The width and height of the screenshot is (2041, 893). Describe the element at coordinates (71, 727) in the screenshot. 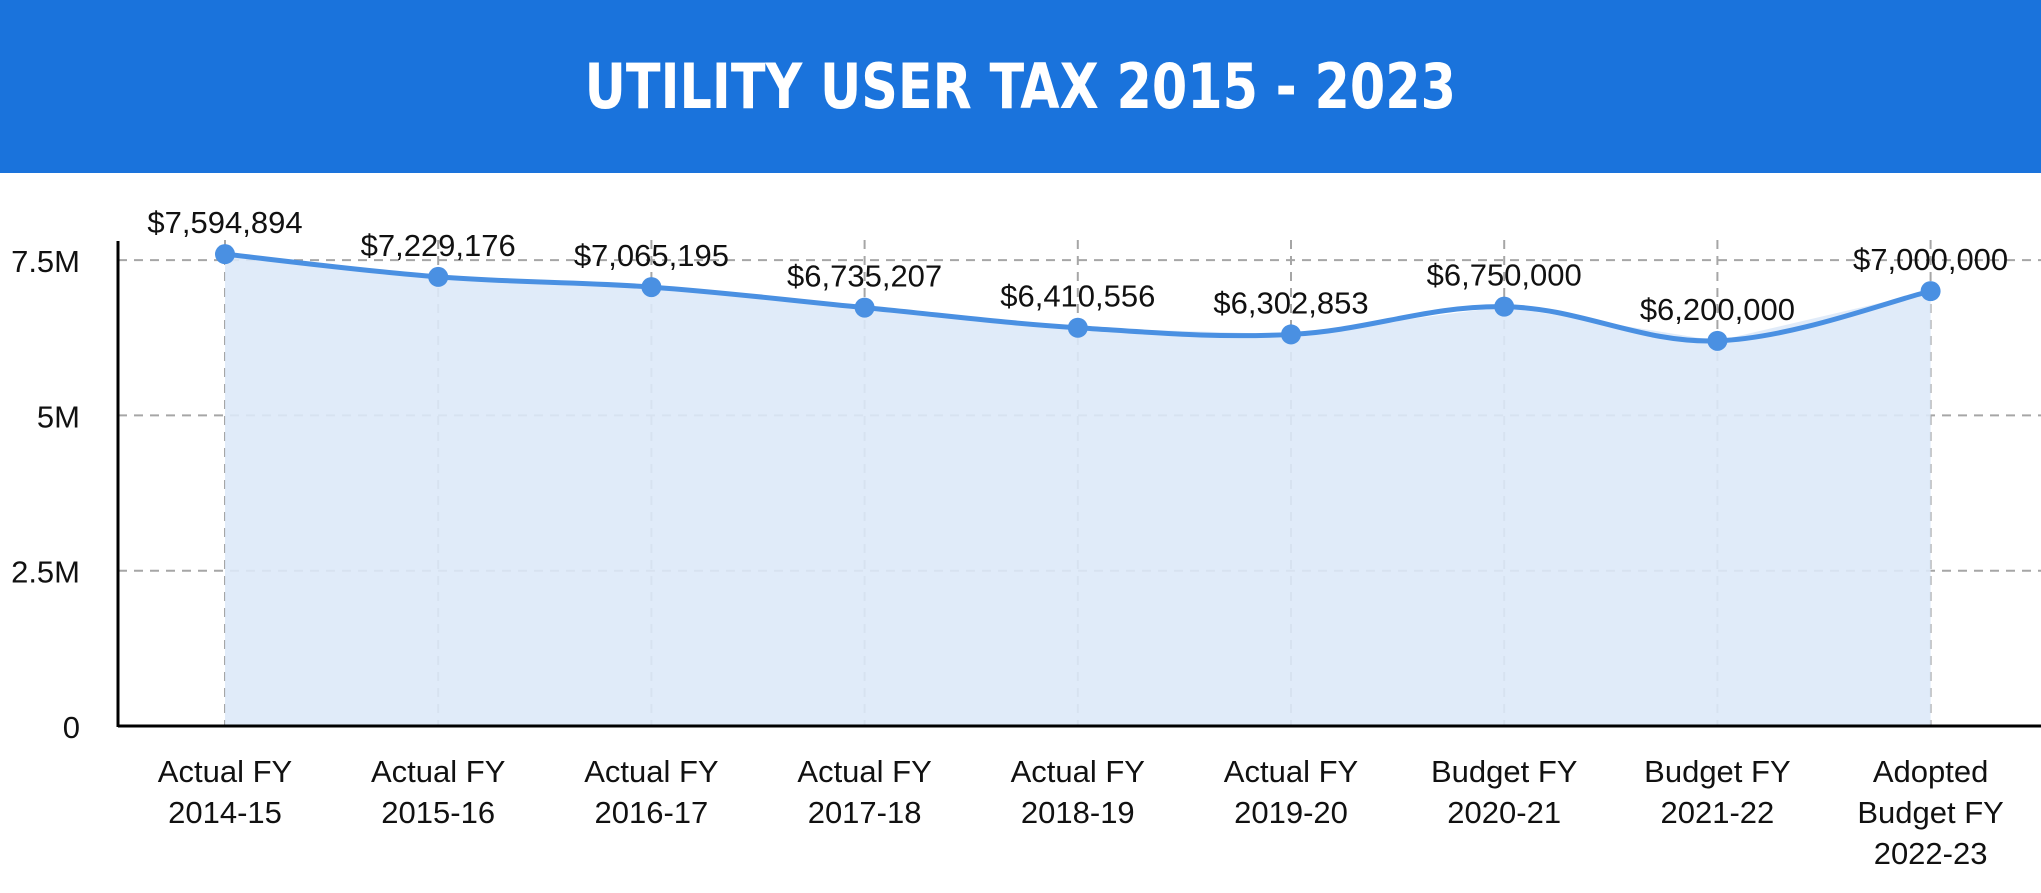

I see `y-tick-label: 0` at that location.